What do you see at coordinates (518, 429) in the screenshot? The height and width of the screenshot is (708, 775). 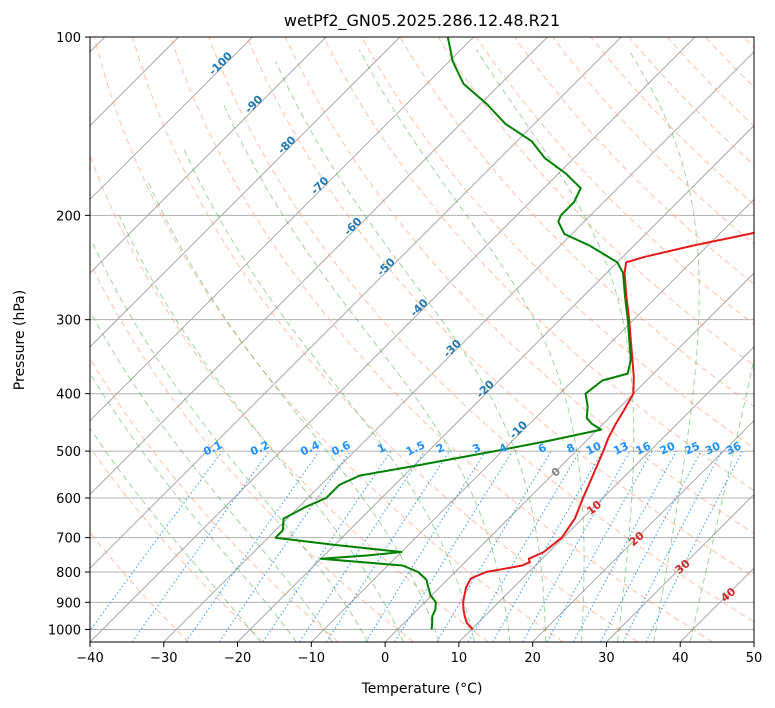 I see `isotherm-label: -10` at bounding box center [518, 429].